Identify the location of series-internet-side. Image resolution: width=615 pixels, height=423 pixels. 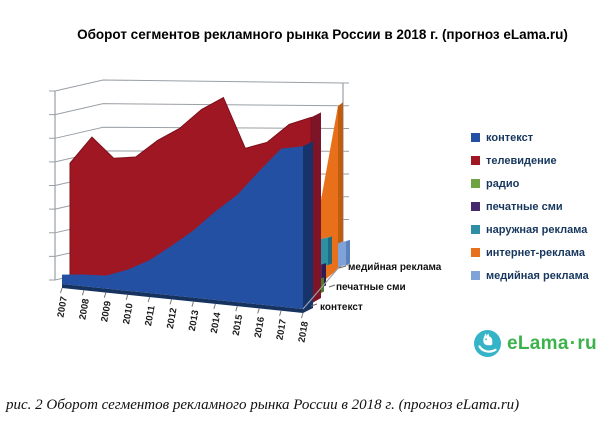
(340, 185).